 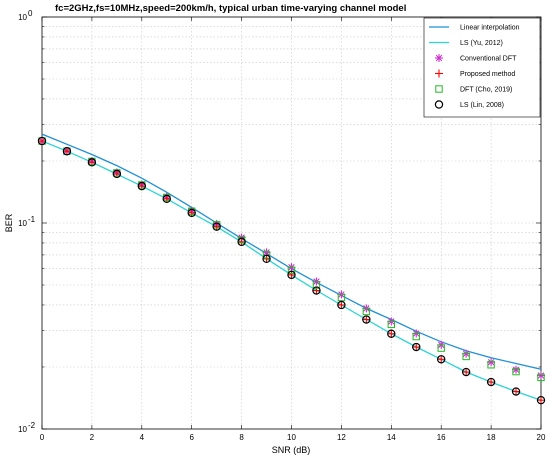 I want to click on legend-label: DFT (Cho, 2019), so click(x=486, y=90).